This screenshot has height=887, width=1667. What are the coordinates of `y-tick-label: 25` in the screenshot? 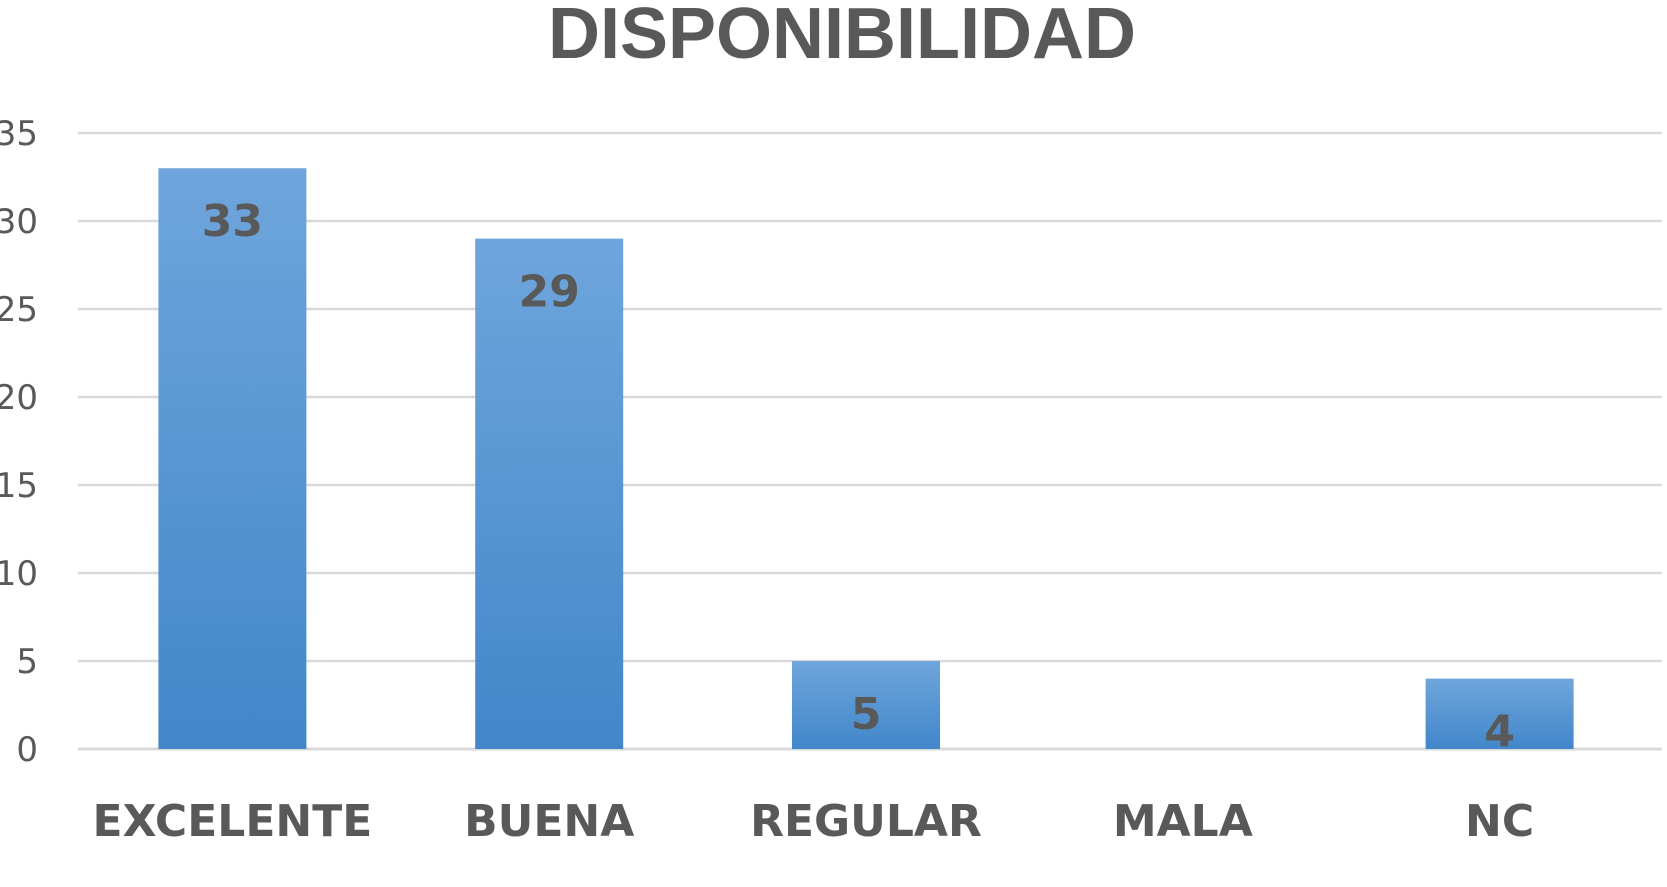 It's located at (19, 310).